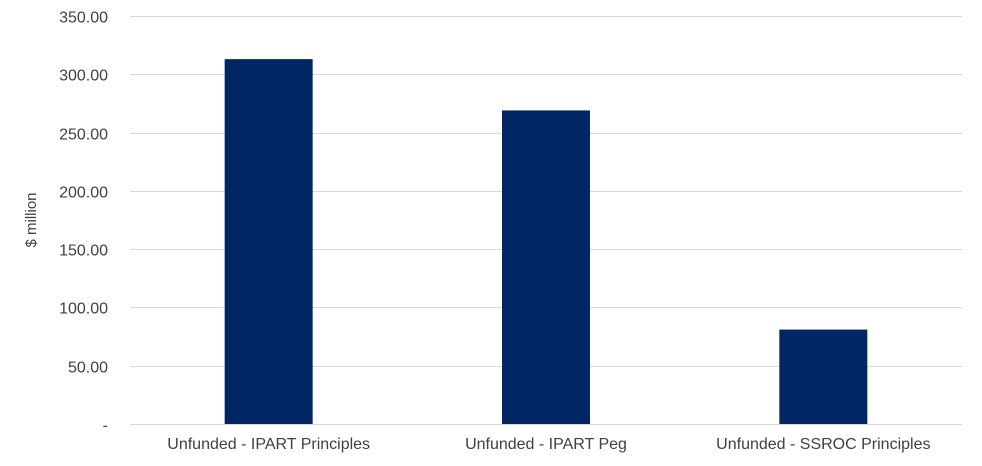  I want to click on y-axis-title: $ million, so click(31, 219).